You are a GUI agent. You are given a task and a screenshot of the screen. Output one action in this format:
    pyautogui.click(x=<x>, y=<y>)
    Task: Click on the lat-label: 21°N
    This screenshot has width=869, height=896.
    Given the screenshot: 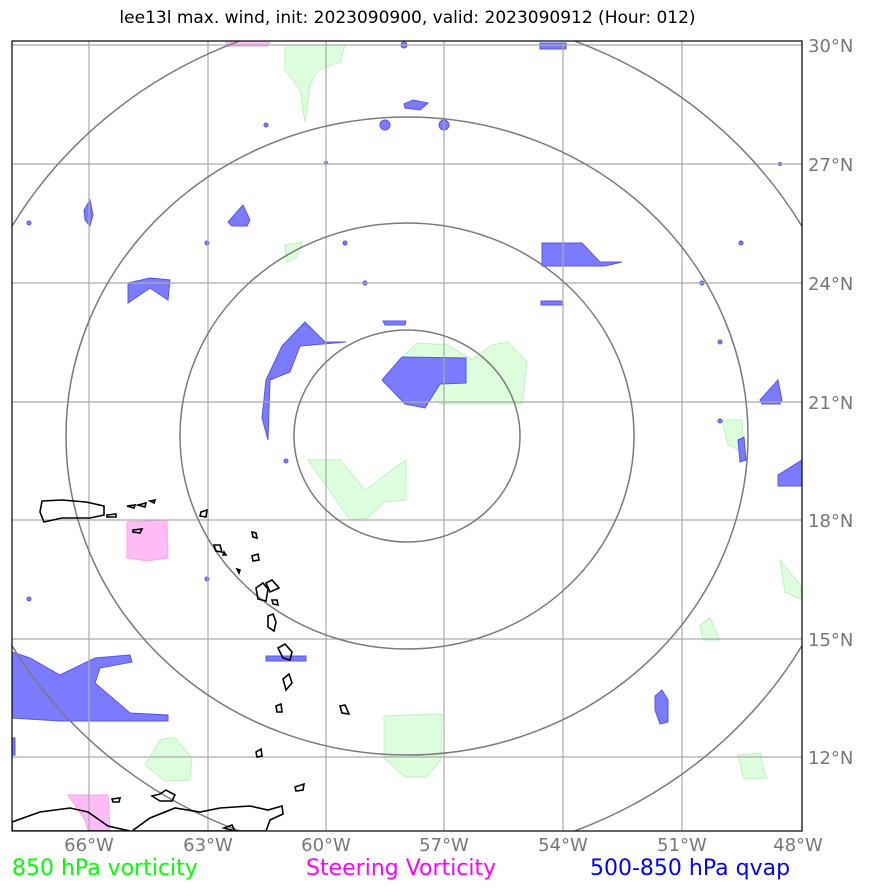 What is the action you would take?
    pyautogui.click(x=830, y=403)
    